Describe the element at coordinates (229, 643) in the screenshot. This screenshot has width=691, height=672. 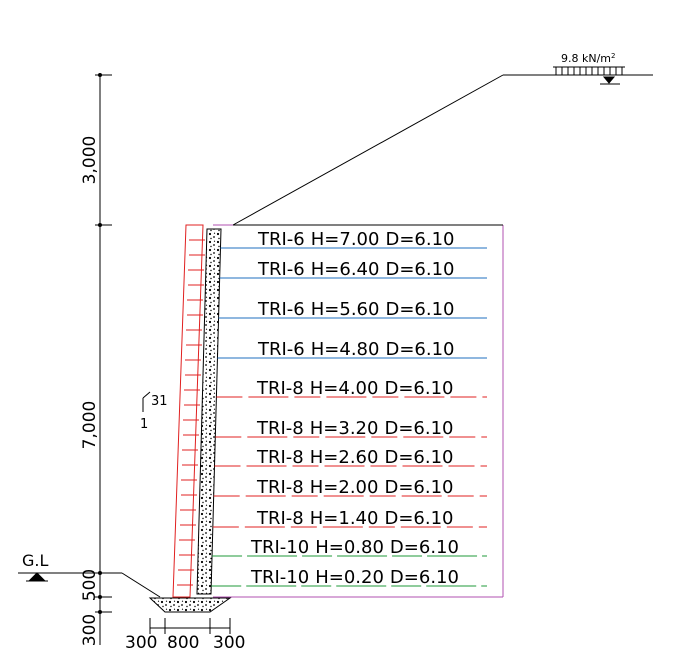
I see `dim-footing-right: 300` at that location.